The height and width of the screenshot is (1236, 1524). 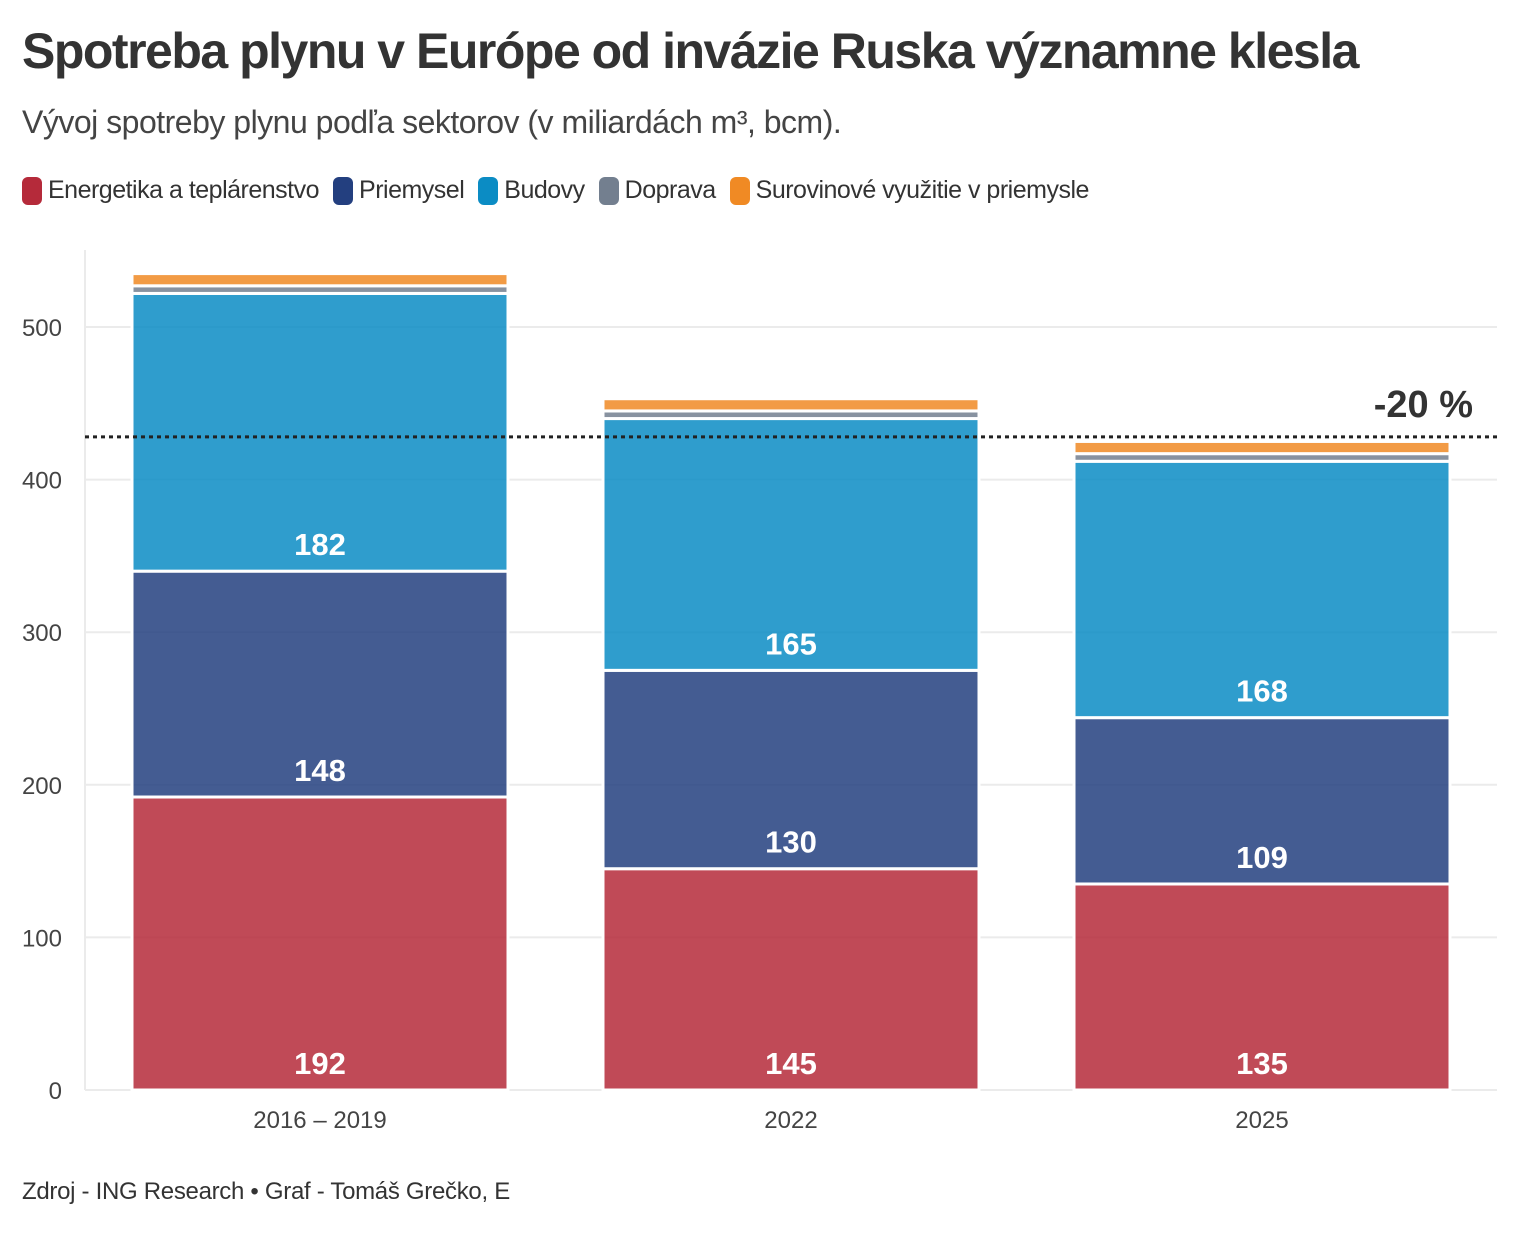 I want to click on y-tick-label: 400, so click(x=42, y=481).